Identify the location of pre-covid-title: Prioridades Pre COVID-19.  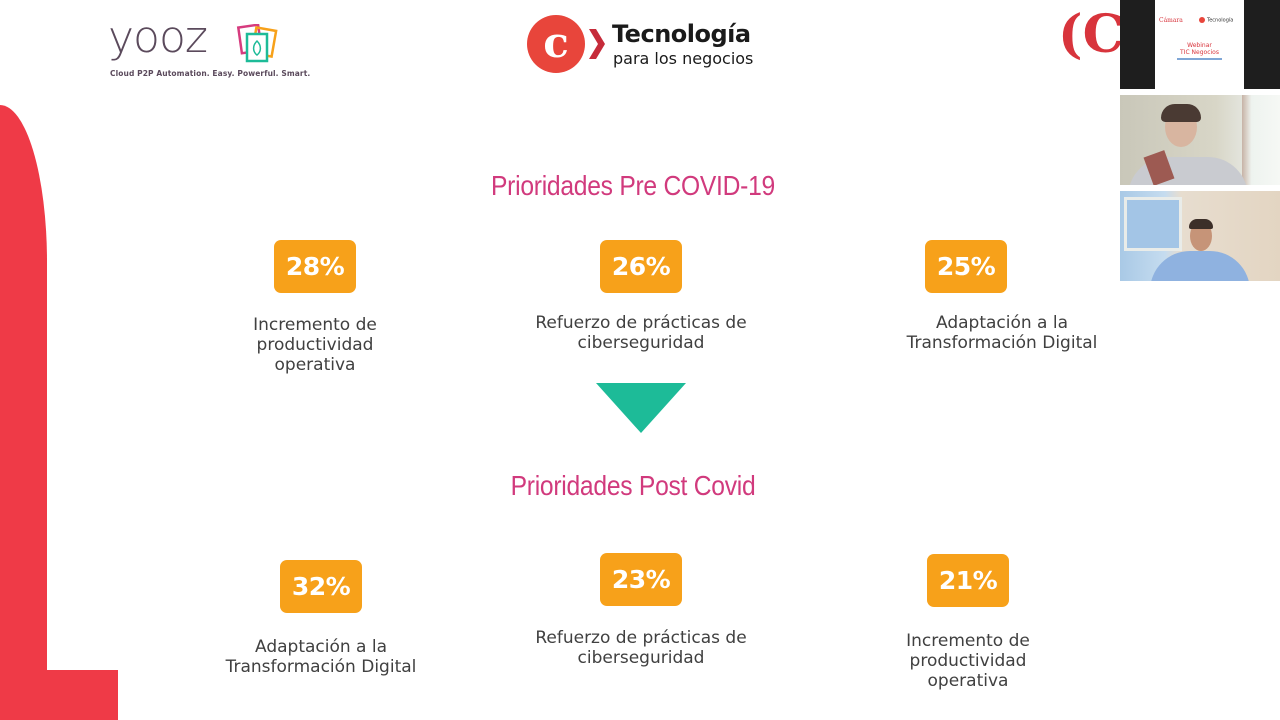
(633, 185).